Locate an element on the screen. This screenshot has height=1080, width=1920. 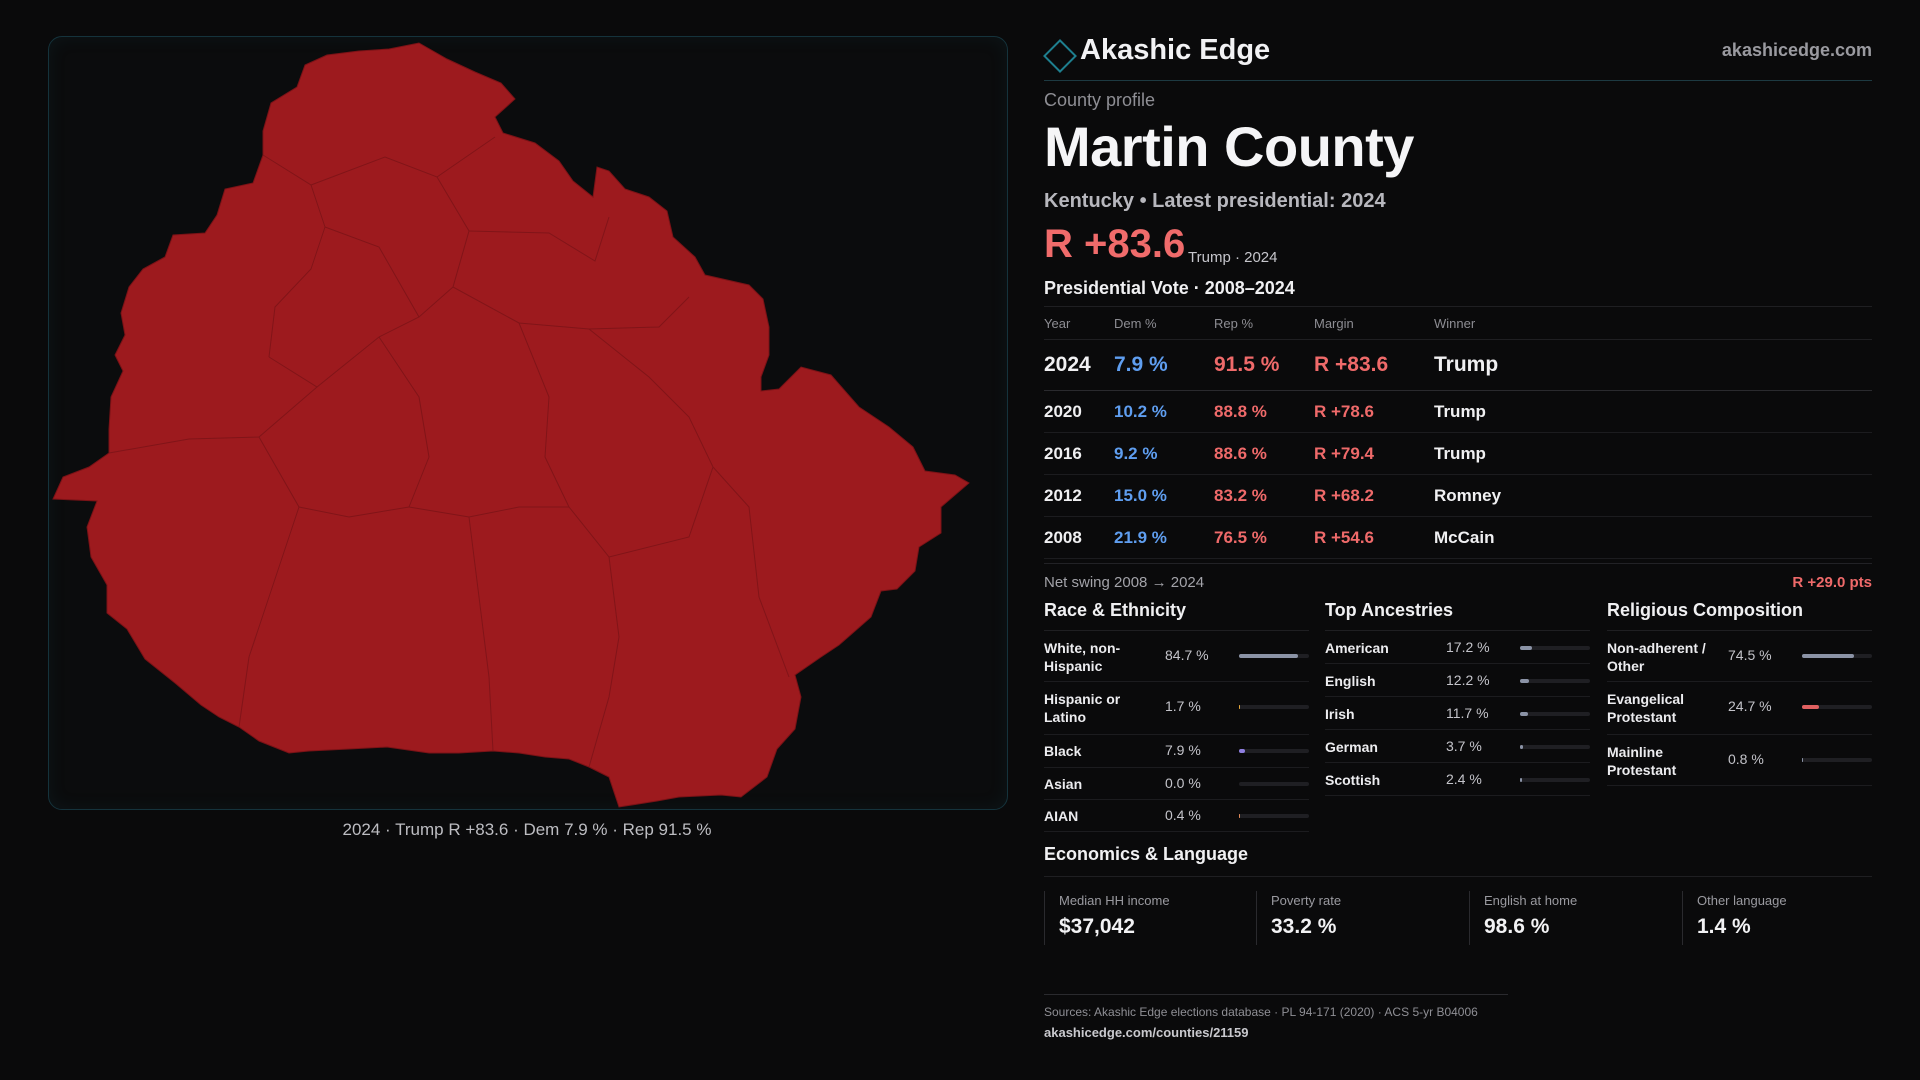
stat-value: 1.4 % is located at coordinates (1724, 926).